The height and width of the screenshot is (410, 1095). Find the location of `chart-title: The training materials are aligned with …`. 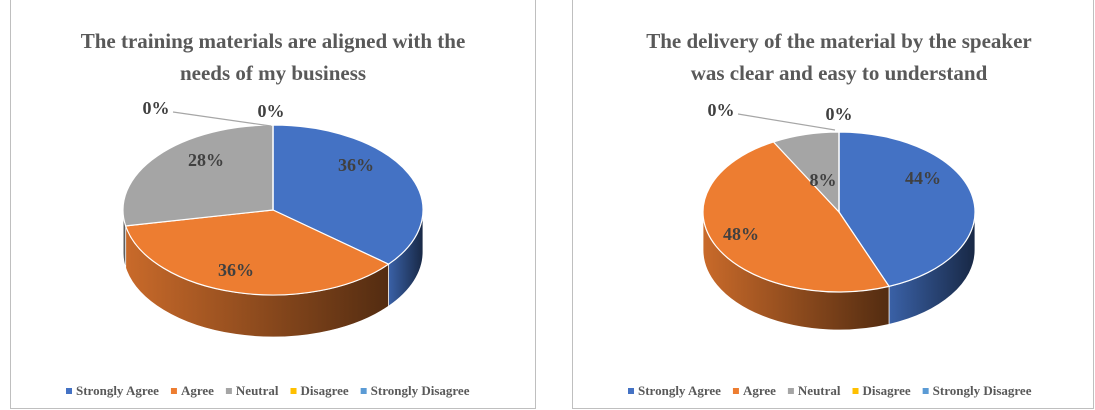

chart-title: The training materials are aligned with … is located at coordinates (273, 41).